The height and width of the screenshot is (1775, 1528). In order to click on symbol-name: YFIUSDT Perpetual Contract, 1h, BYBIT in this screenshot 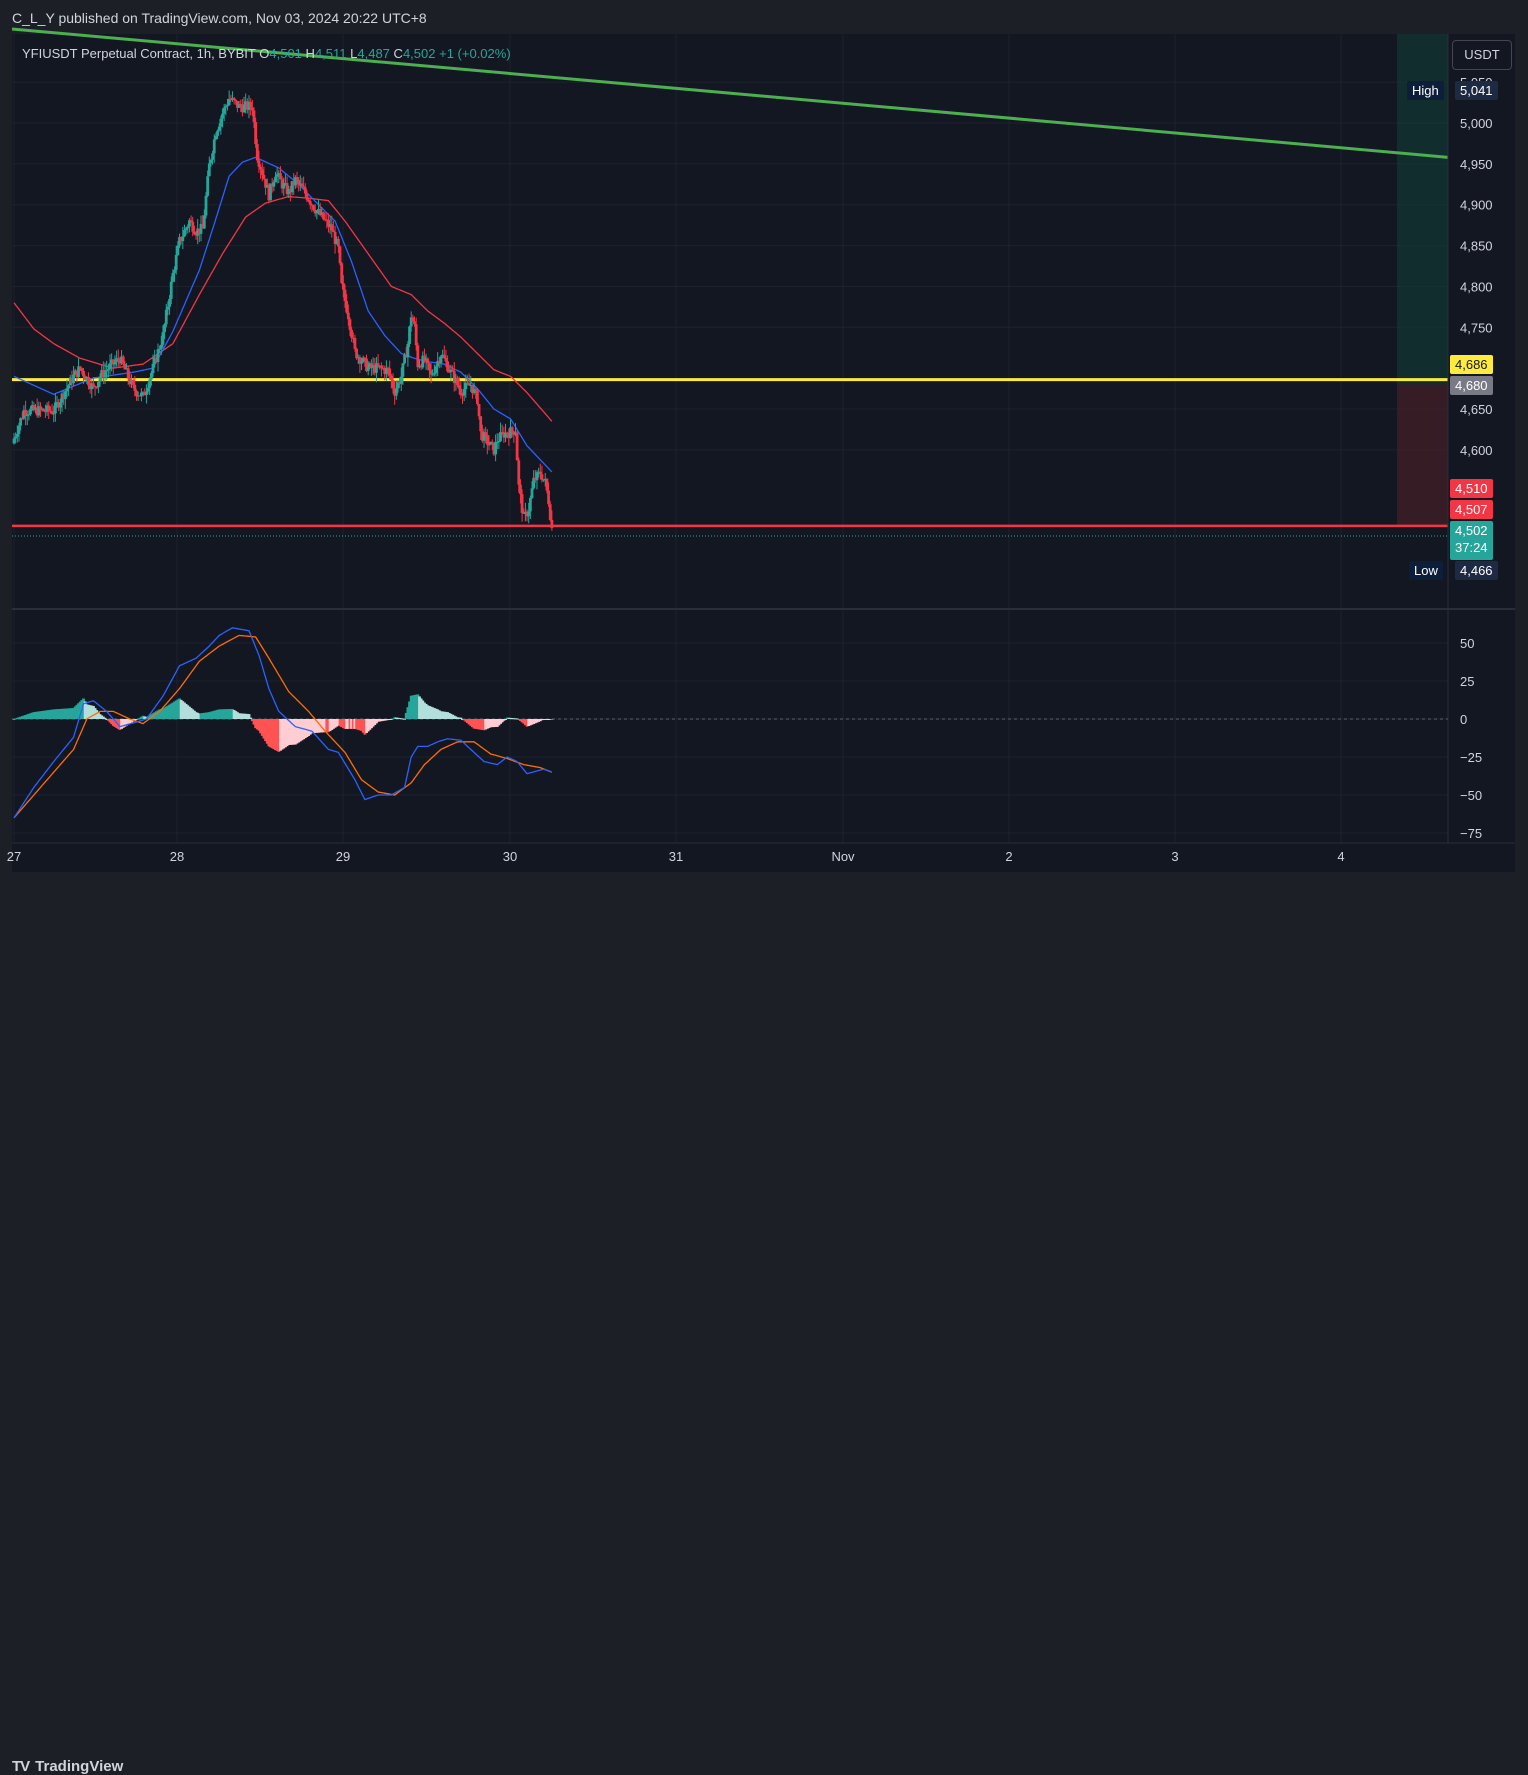, I will do `click(139, 53)`.